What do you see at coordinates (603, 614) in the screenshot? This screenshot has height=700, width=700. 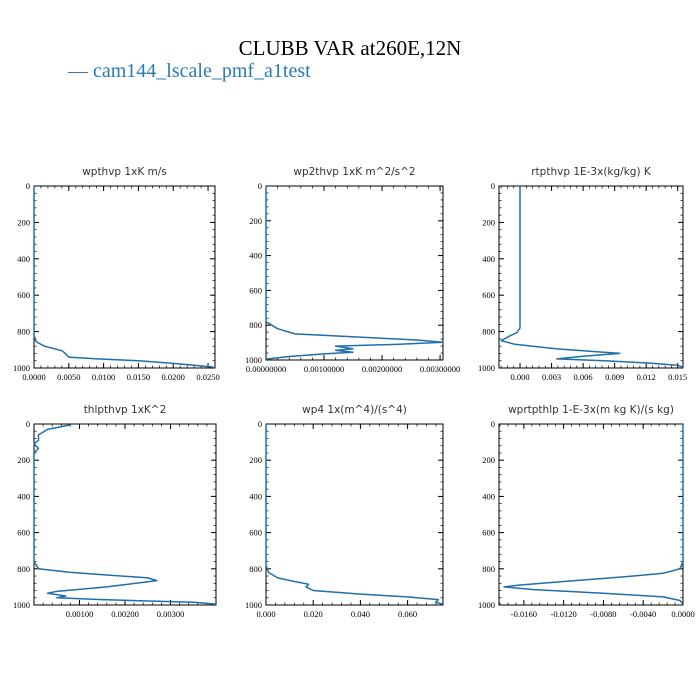 I see `x-tick-label: -0.0080` at bounding box center [603, 614].